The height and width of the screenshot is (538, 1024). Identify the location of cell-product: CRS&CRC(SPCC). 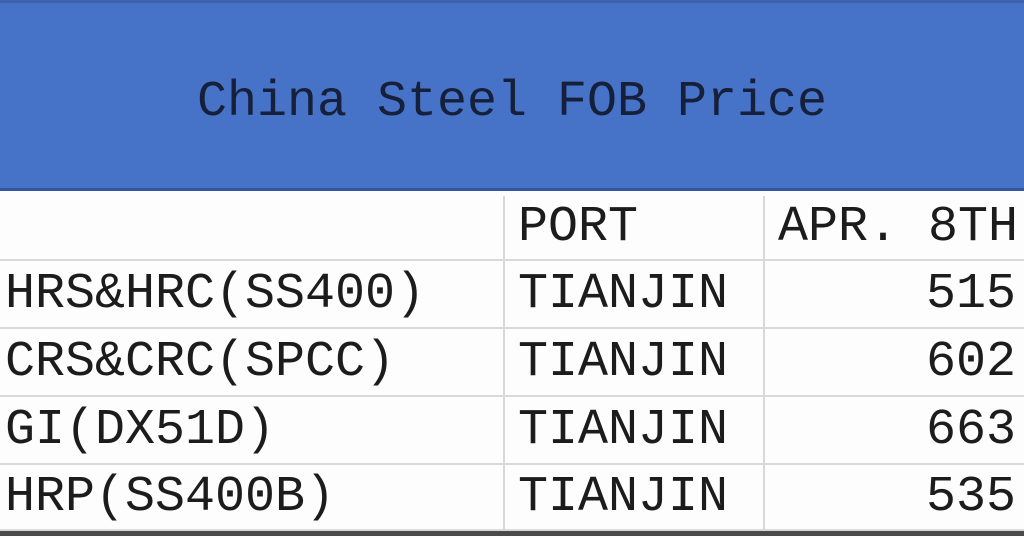
(252, 363).